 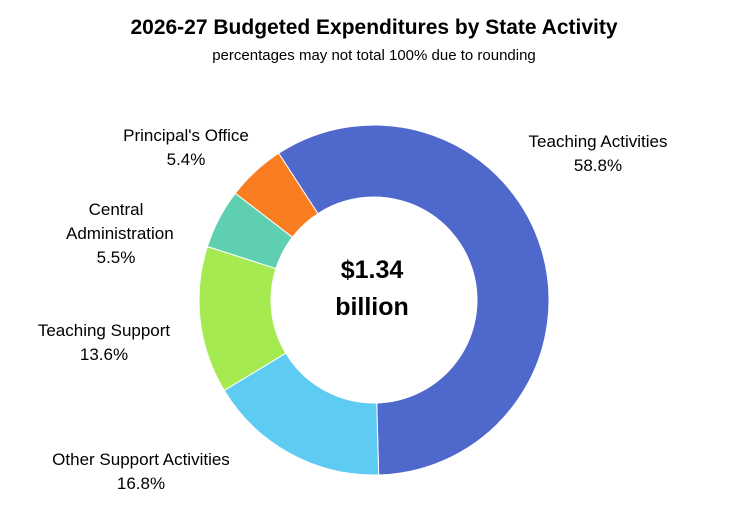 What do you see at coordinates (186, 135) in the screenshot?
I see `slice-name: Principal's Office` at bounding box center [186, 135].